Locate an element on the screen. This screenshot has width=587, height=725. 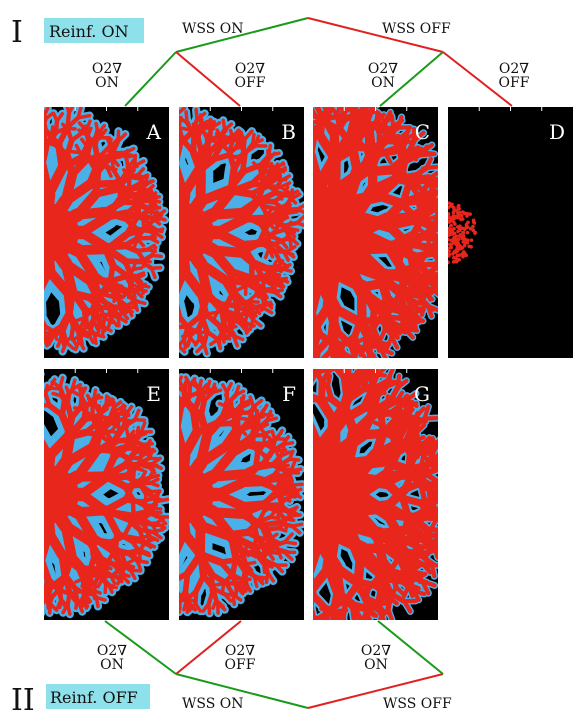
o2-symbol: O2∇ is located at coordinates (376, 651).